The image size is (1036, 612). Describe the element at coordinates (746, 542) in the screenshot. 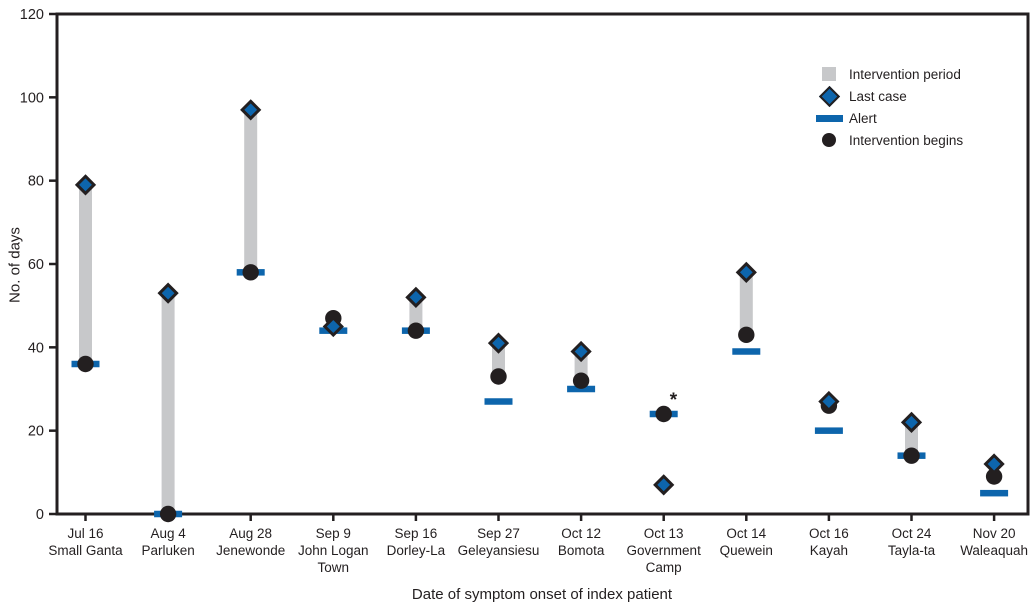

I see `x-category-label: Oct 14 Quewein` at that location.